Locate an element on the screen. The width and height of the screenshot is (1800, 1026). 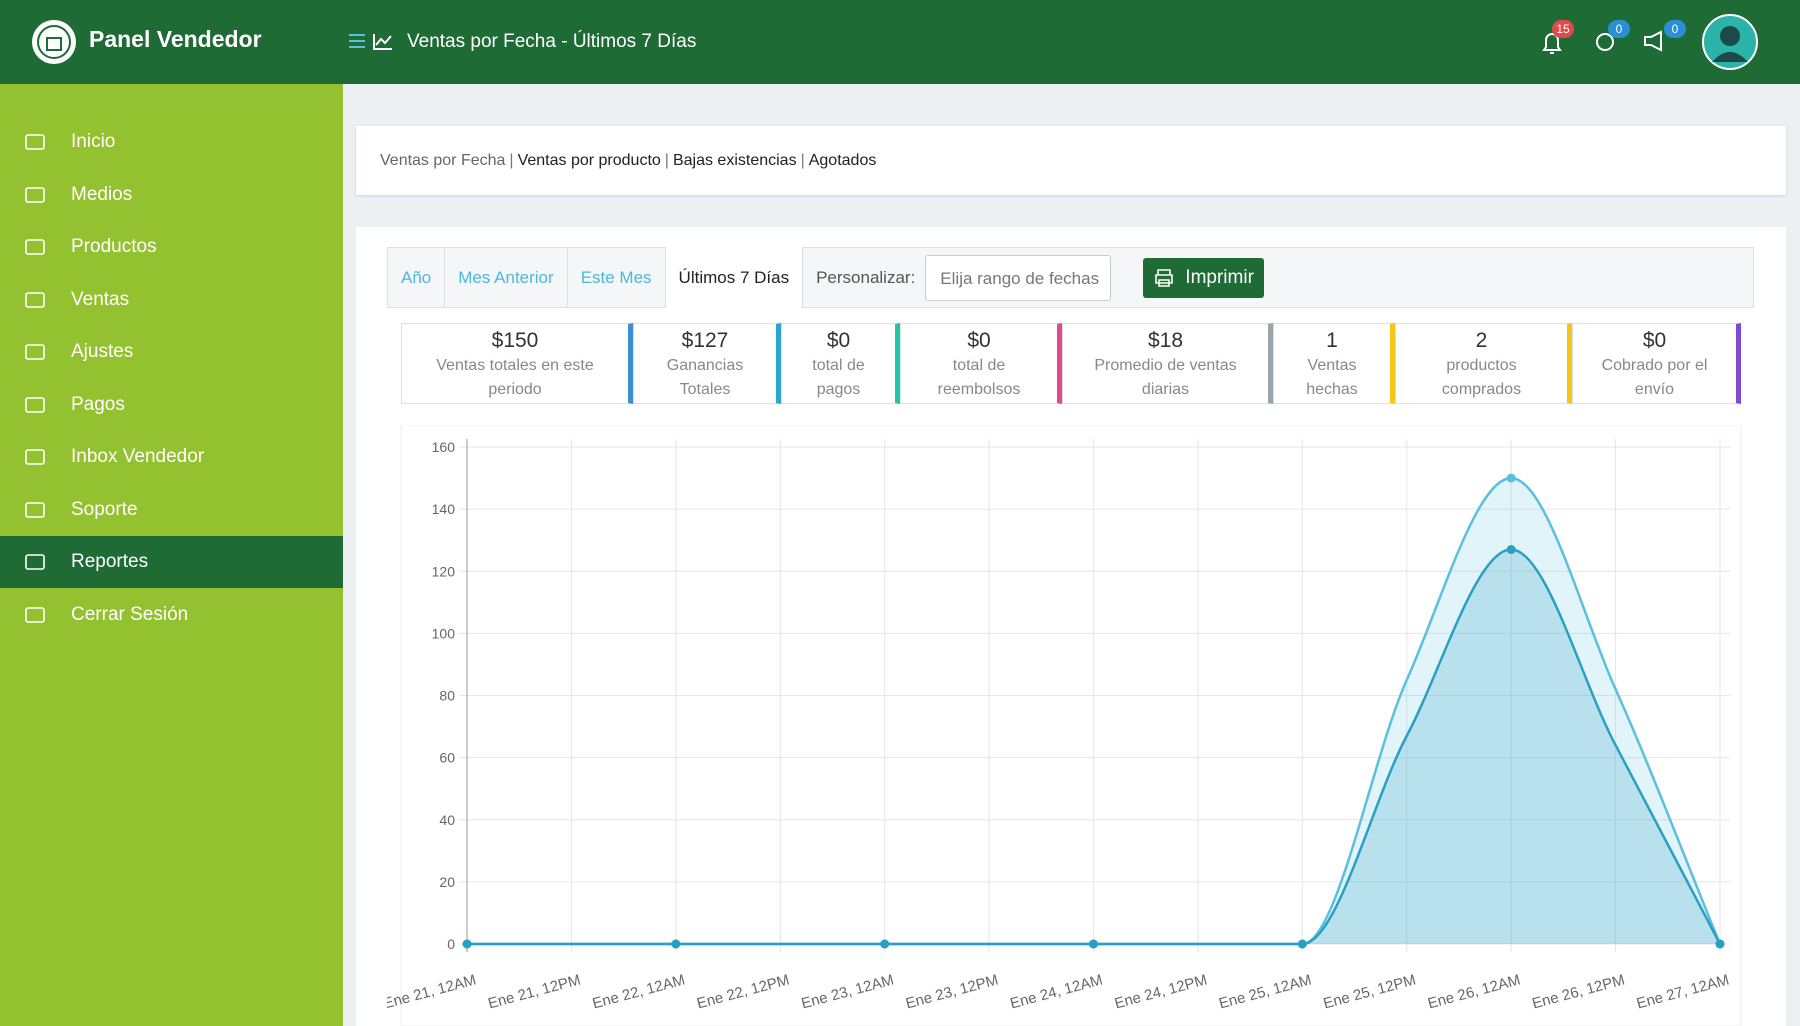
breadcrumb-link: Ventas por Fecha is located at coordinates (443, 160).